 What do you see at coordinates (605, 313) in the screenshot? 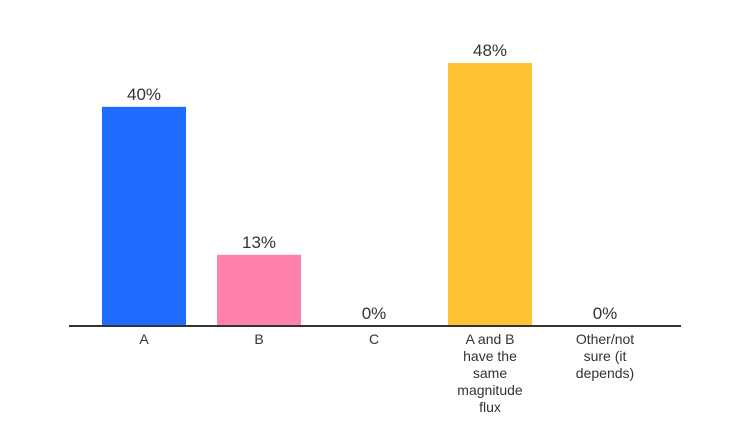
I see `value-label-4: 0%` at bounding box center [605, 313].